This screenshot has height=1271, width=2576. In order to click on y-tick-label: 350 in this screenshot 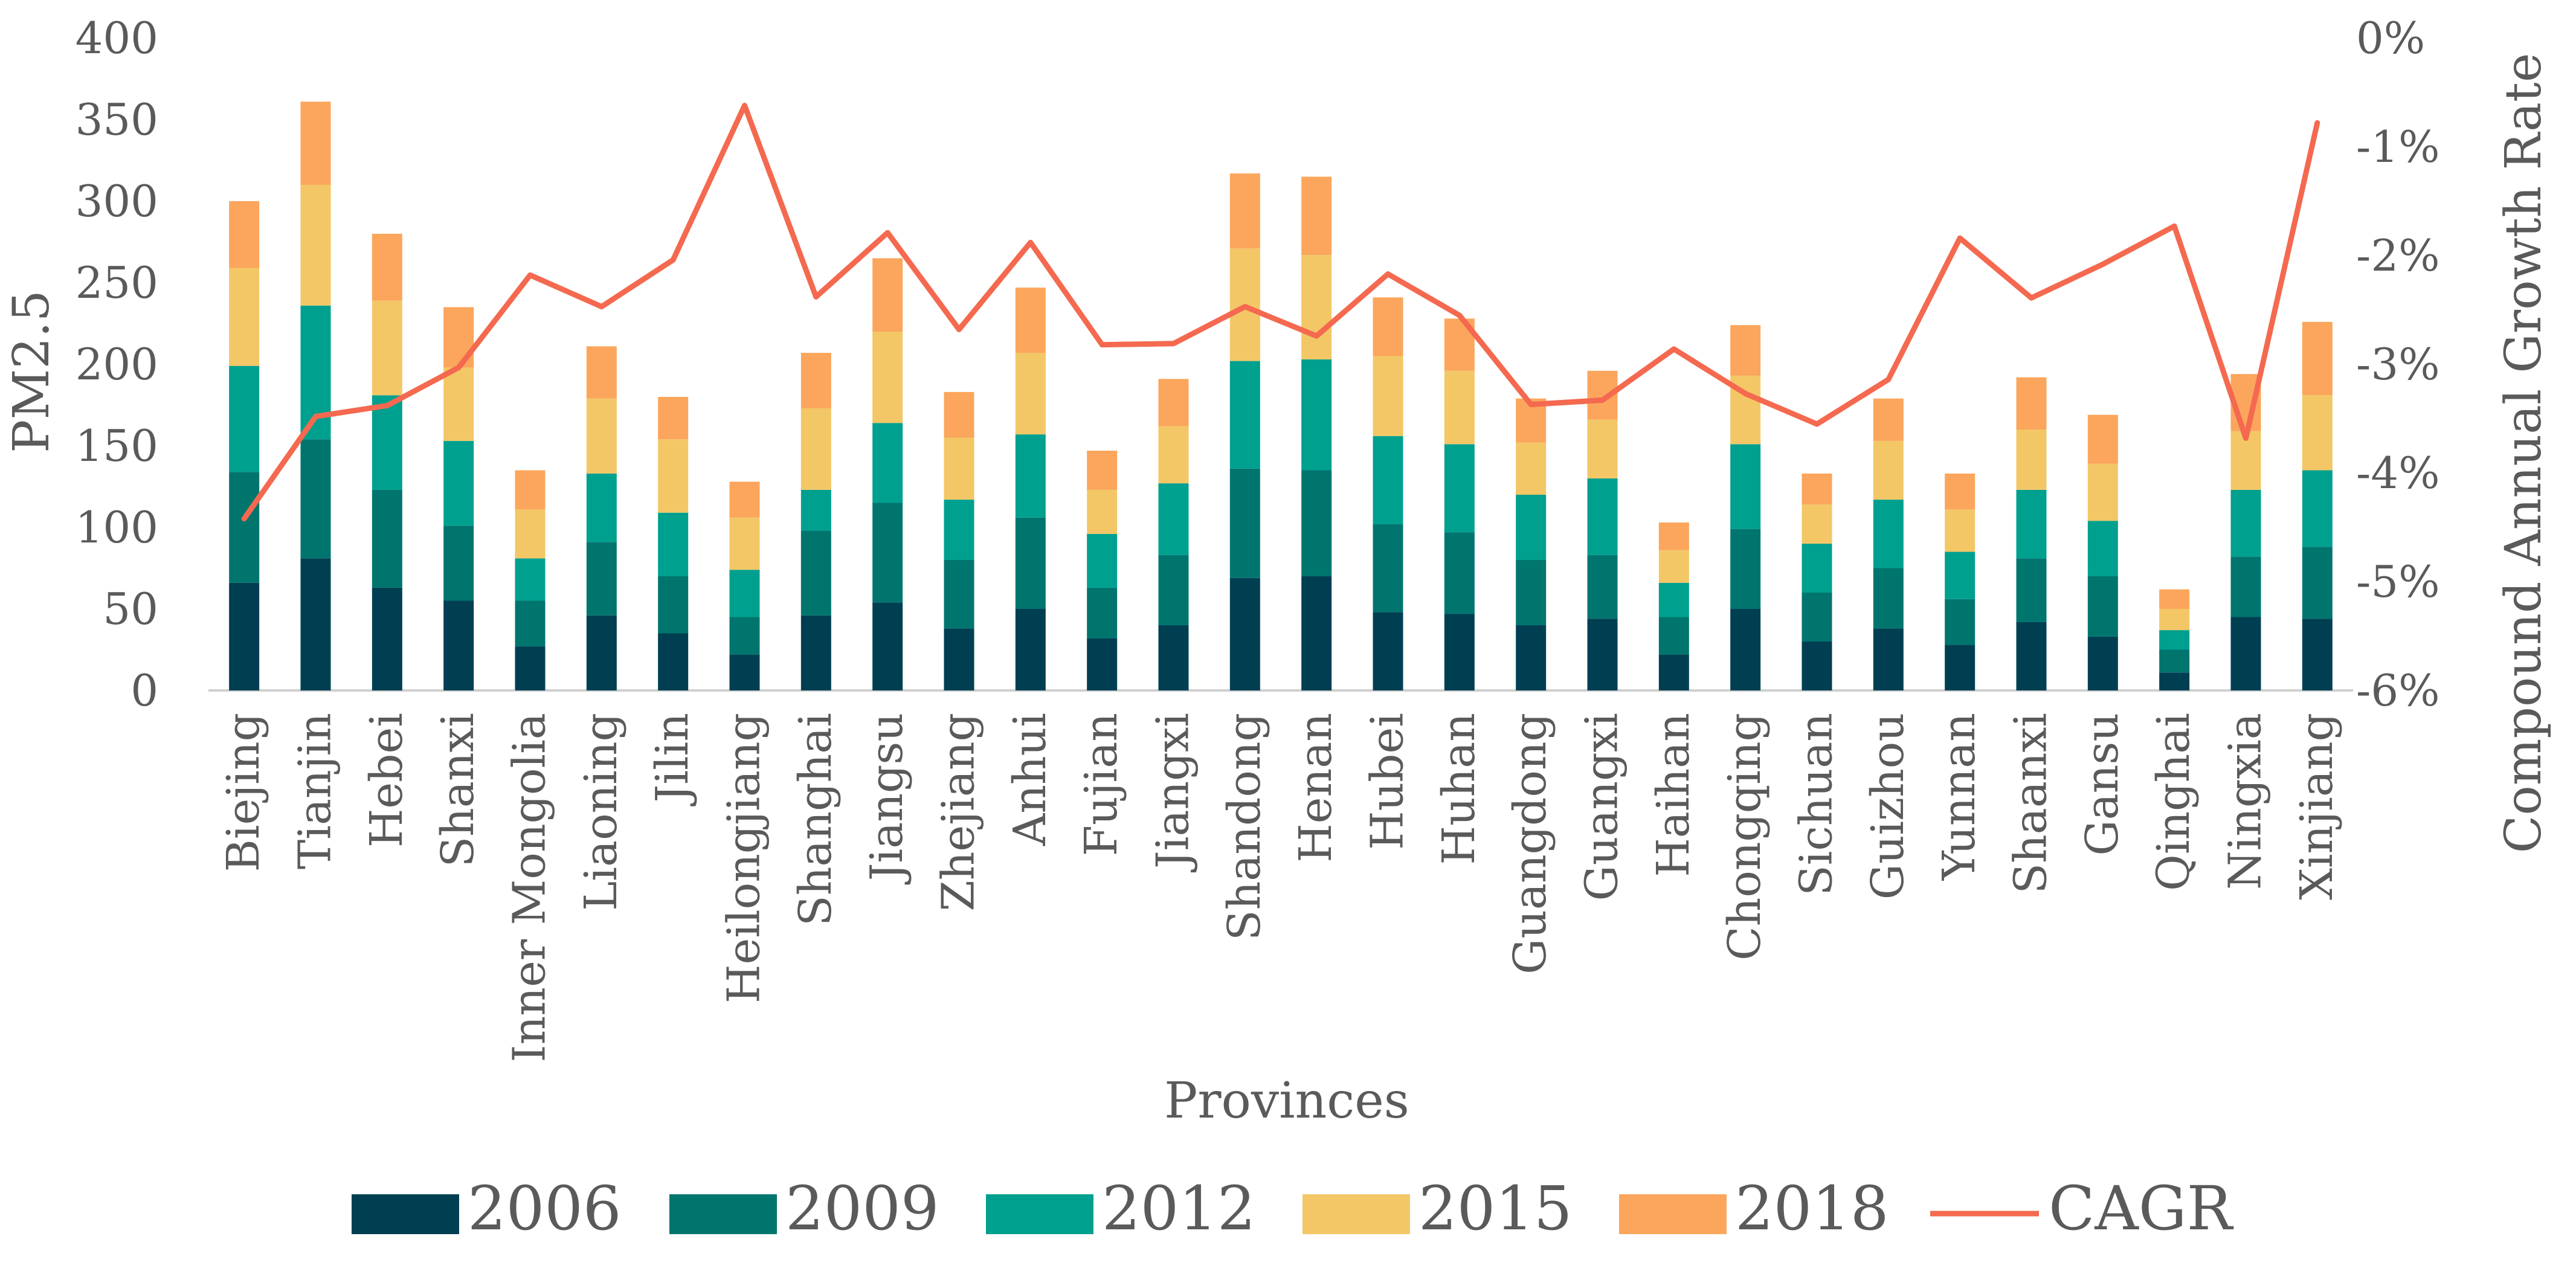, I will do `click(117, 119)`.